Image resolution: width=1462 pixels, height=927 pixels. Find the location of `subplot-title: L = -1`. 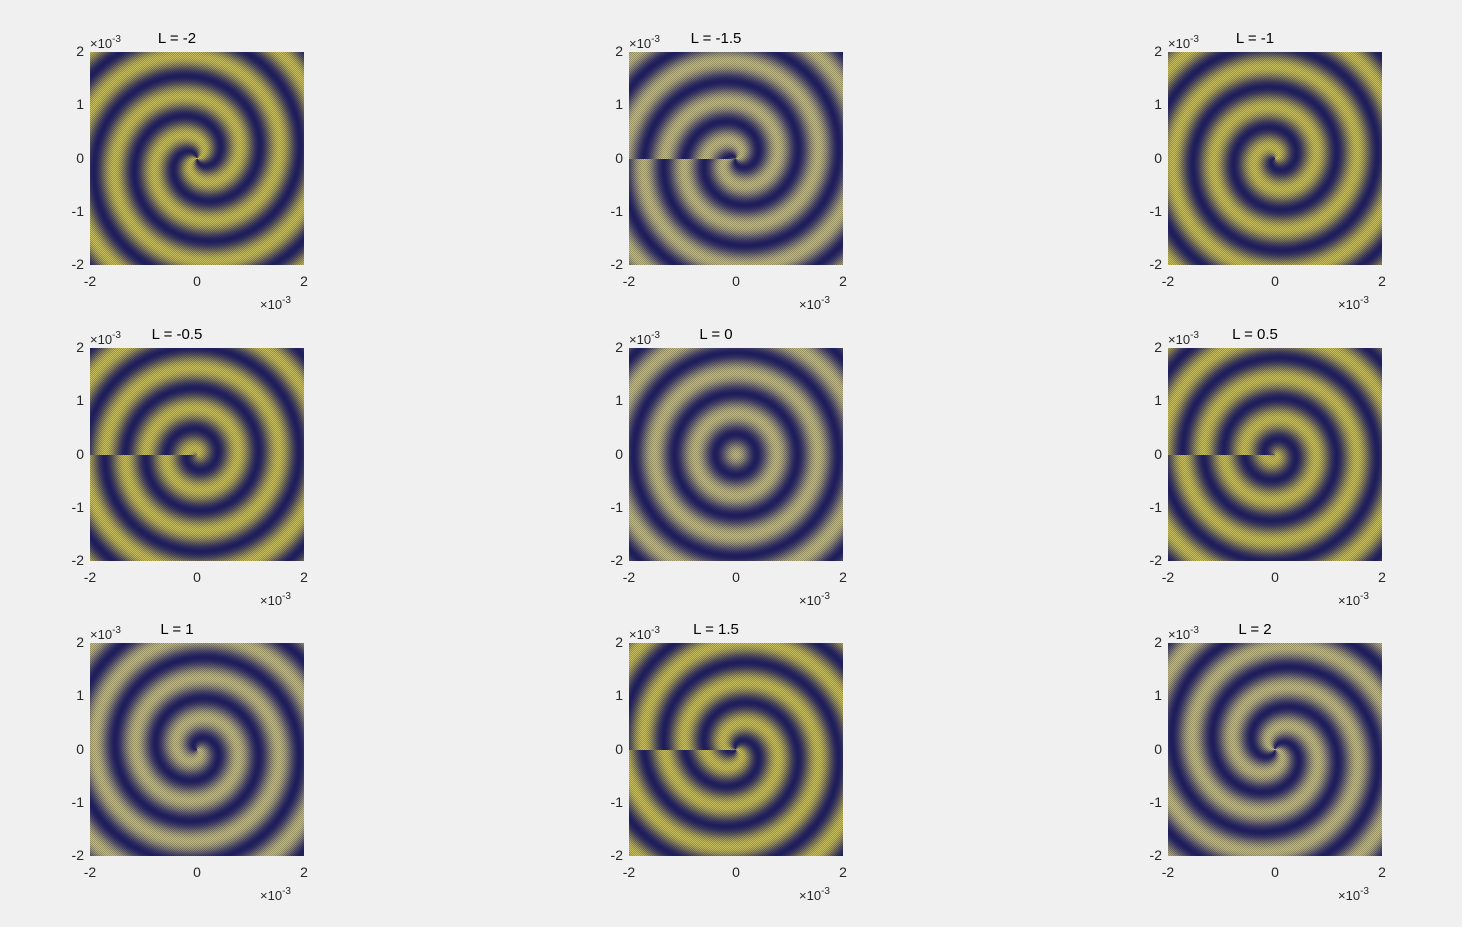

subplot-title: L = -1 is located at coordinates (1255, 38).